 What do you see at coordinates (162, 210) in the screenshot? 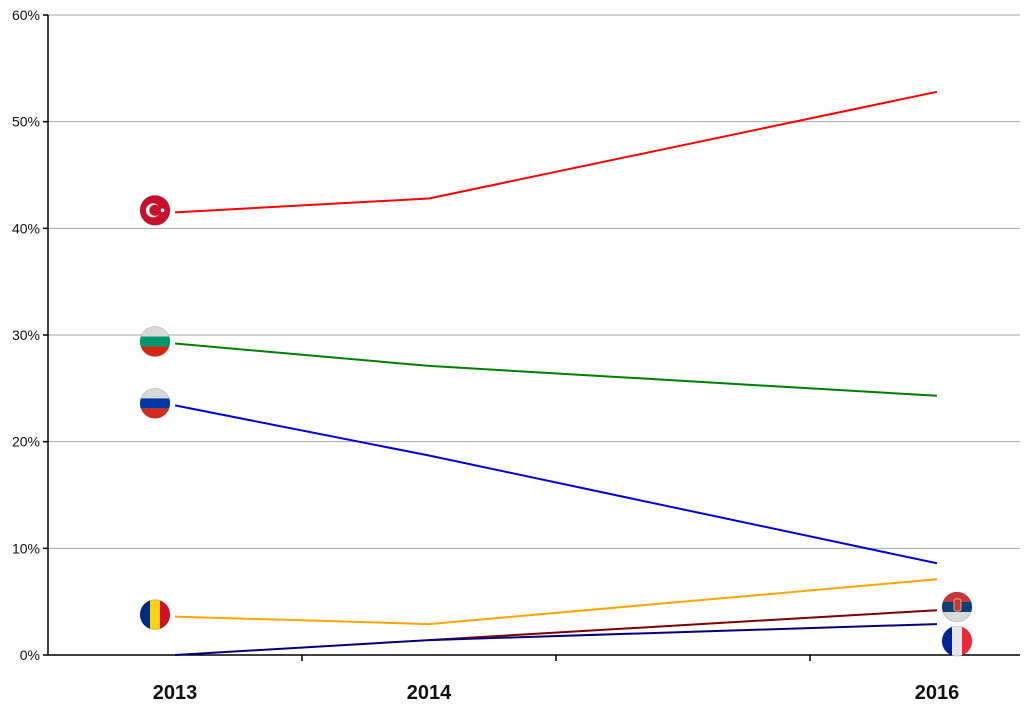
I see `star` at bounding box center [162, 210].